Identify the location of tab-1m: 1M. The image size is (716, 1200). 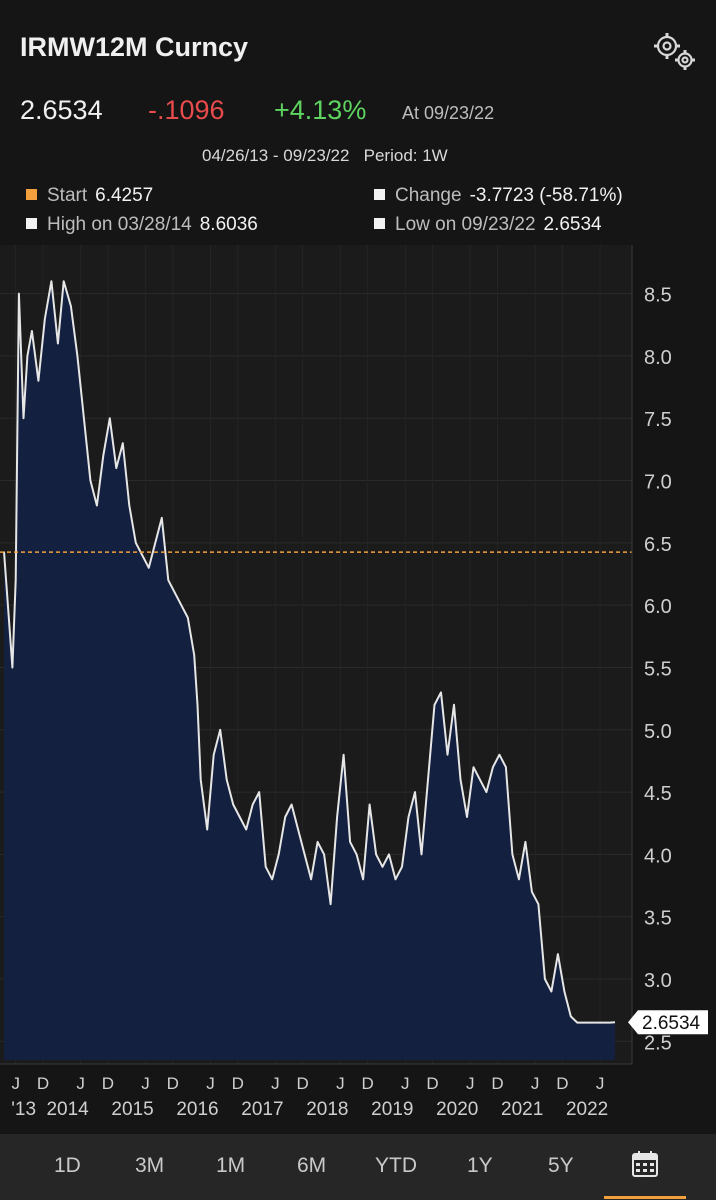
(231, 1165).